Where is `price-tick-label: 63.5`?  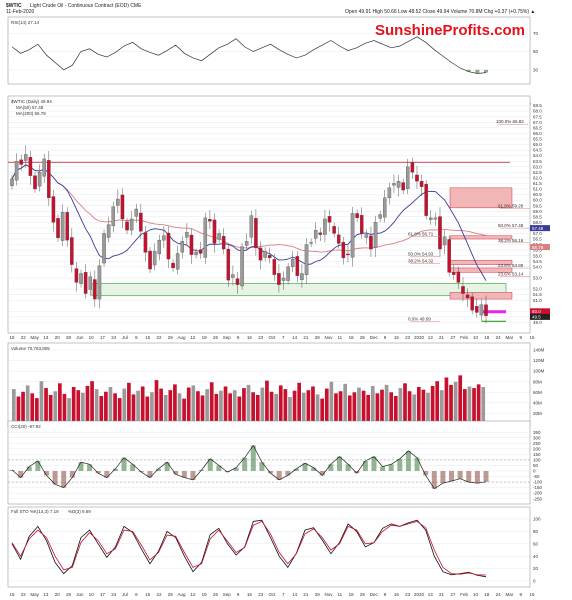
price-tick-label: 63.5 is located at coordinates (537, 161).